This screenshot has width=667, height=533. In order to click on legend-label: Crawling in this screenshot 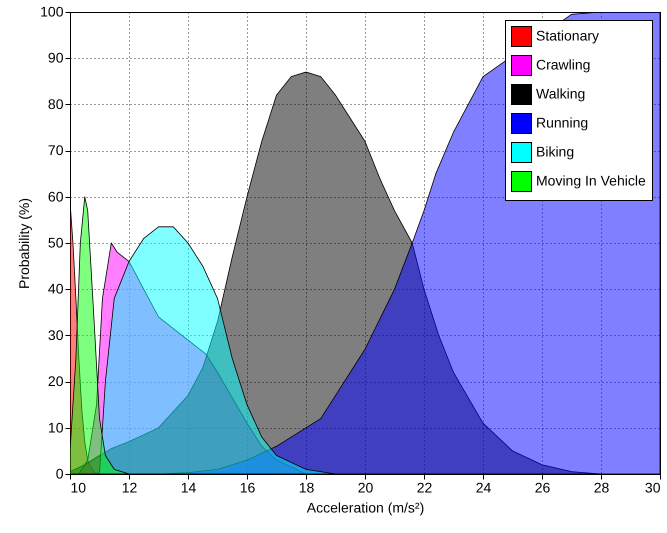, I will do `click(563, 64)`.